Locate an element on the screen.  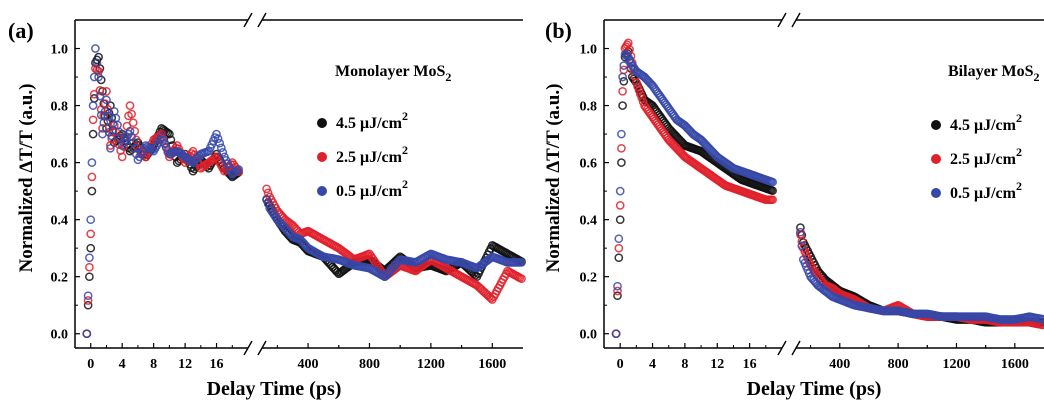
y-tick-label: 1.0 is located at coordinates (589, 50).